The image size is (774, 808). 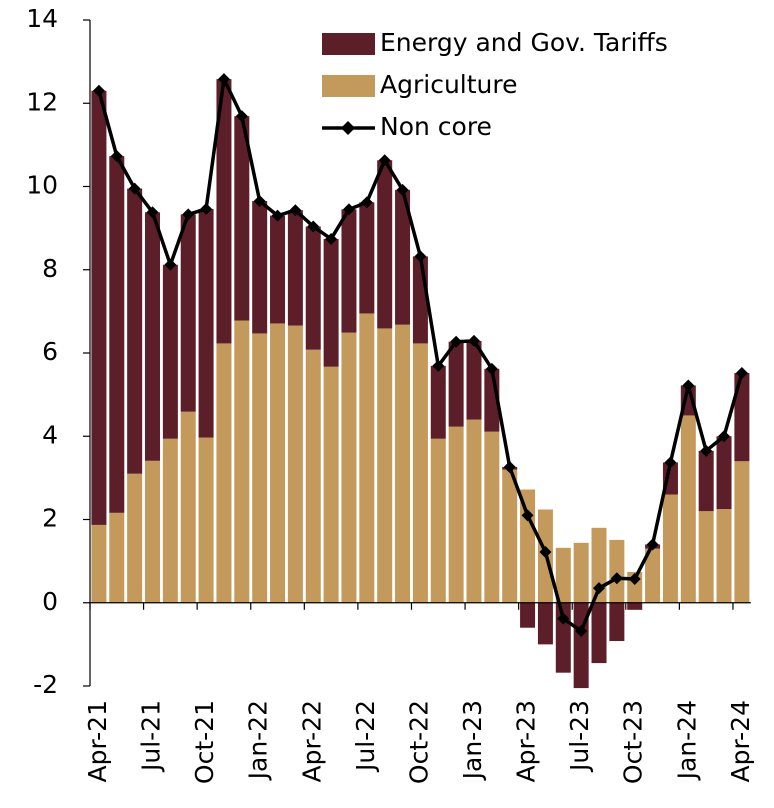 I want to click on legend-label: Non core, so click(x=436, y=126).